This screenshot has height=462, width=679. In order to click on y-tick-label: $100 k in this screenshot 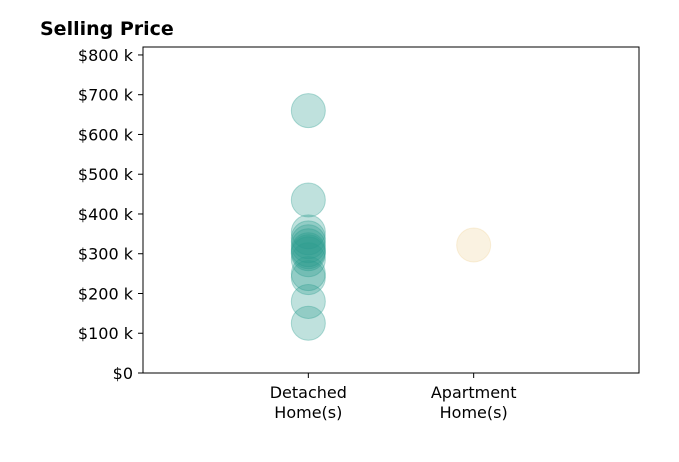, I will do `click(106, 333)`.